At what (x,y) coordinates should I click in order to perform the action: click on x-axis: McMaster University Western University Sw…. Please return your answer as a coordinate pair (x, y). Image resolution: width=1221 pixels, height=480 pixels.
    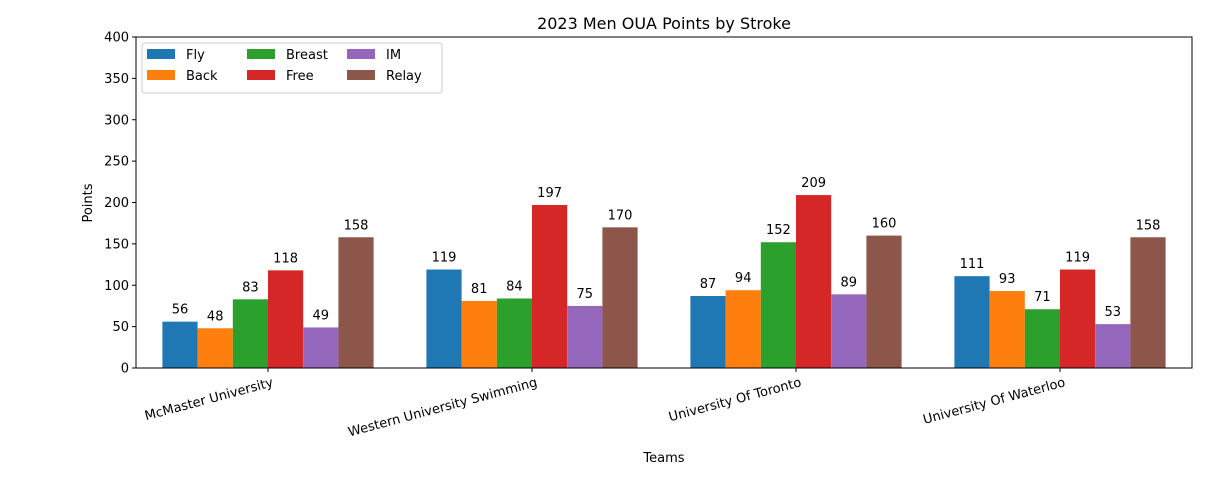
    Looking at the image, I should click on (605, 404).